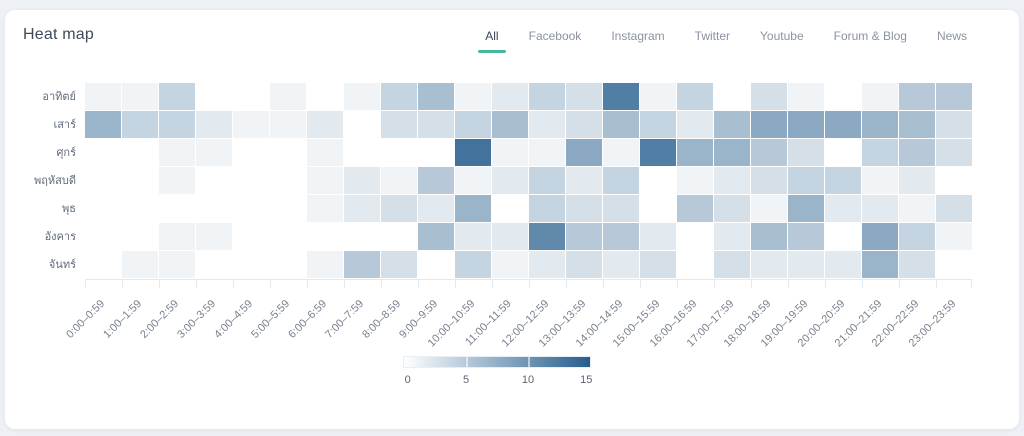  I want to click on tab-twitter: Twitter, so click(712, 36).